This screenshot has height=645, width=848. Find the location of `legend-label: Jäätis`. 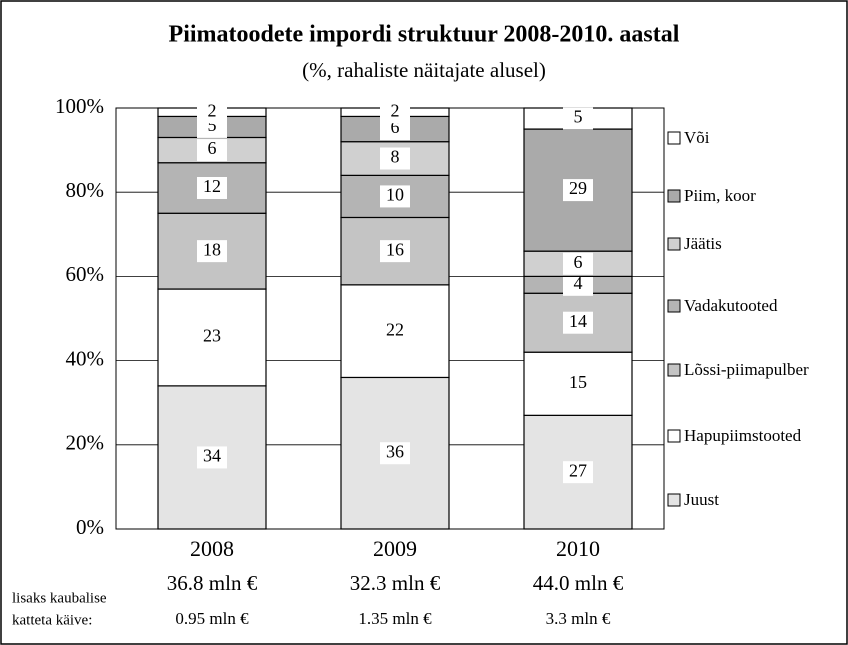

legend-label: Jäätis is located at coordinates (703, 243).